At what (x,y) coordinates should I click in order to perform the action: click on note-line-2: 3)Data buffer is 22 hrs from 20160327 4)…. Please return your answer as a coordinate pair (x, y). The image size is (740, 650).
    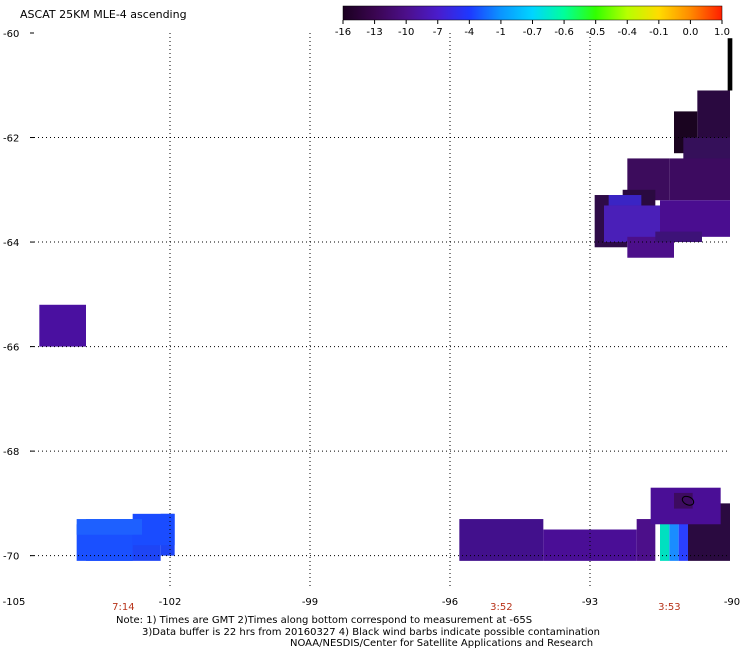
    Looking at the image, I should click on (371, 632).